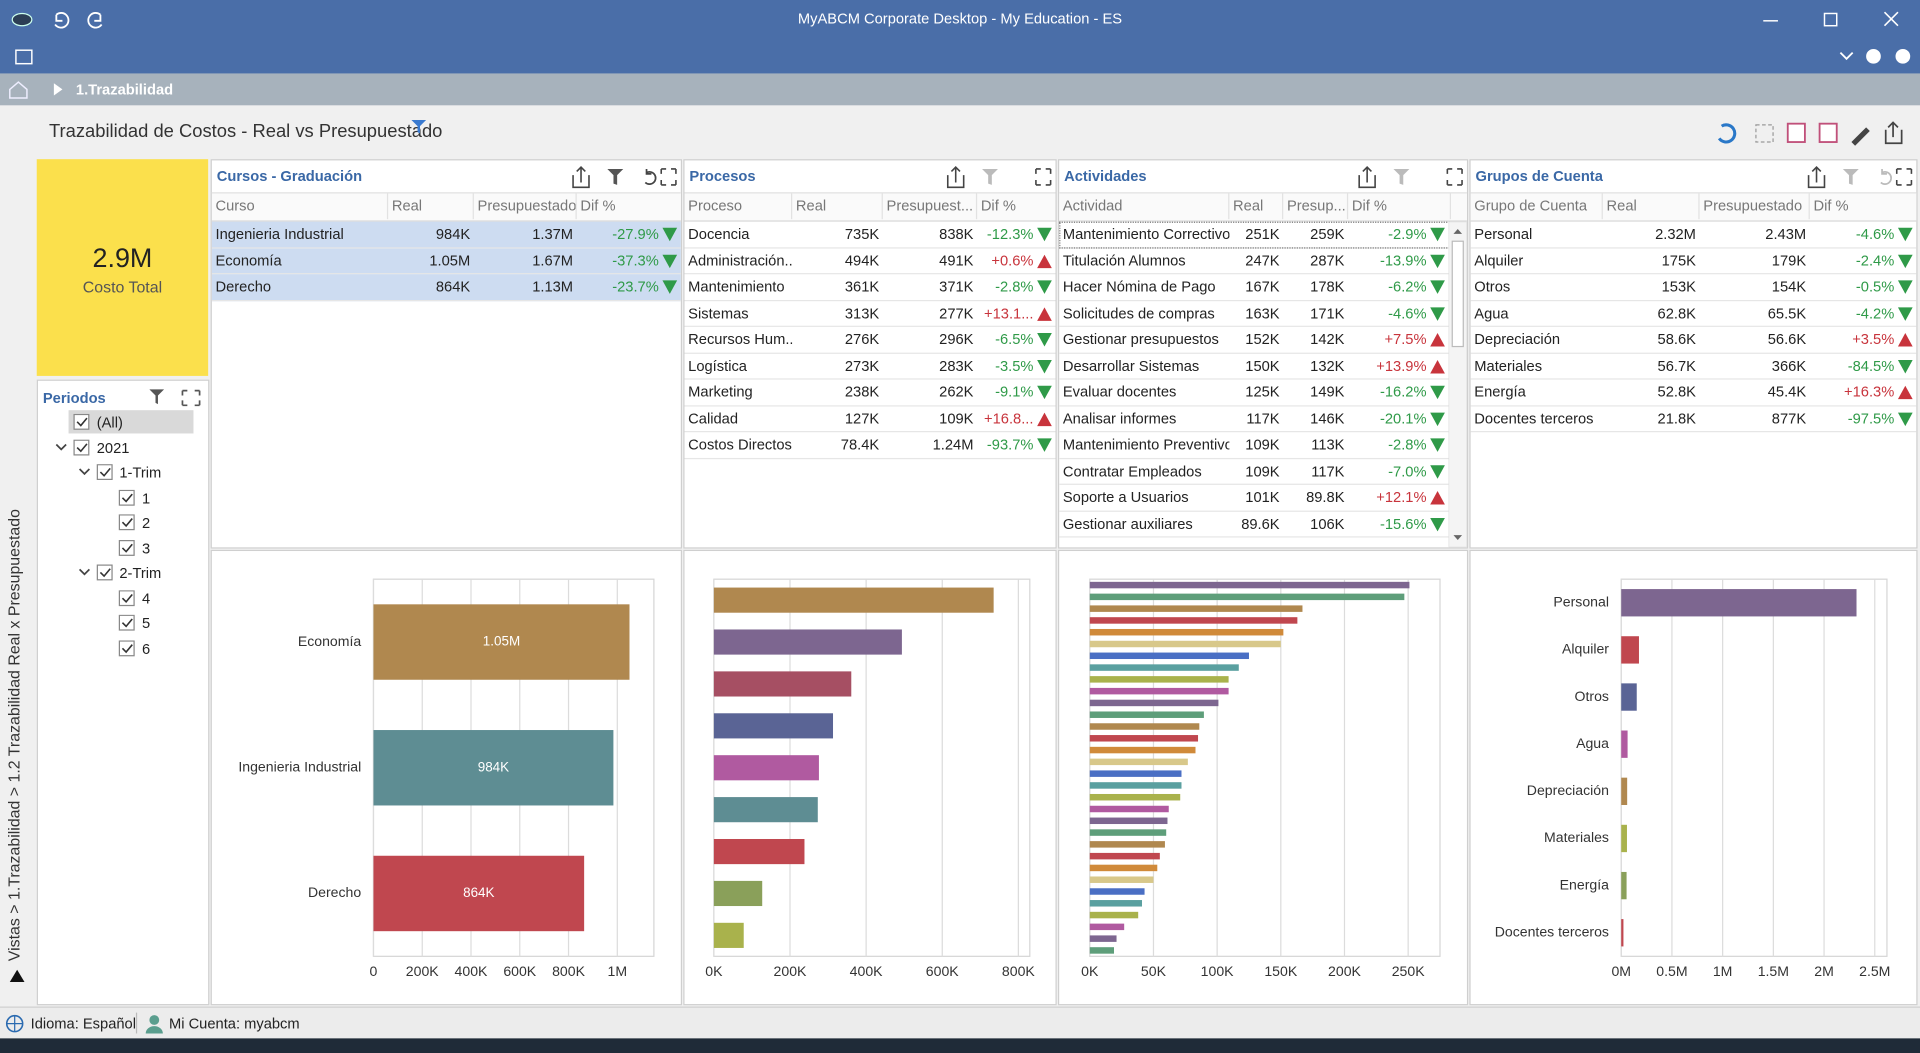 This screenshot has width=1920, height=1053. I want to click on column-header: Presupuestado, so click(1755, 206).